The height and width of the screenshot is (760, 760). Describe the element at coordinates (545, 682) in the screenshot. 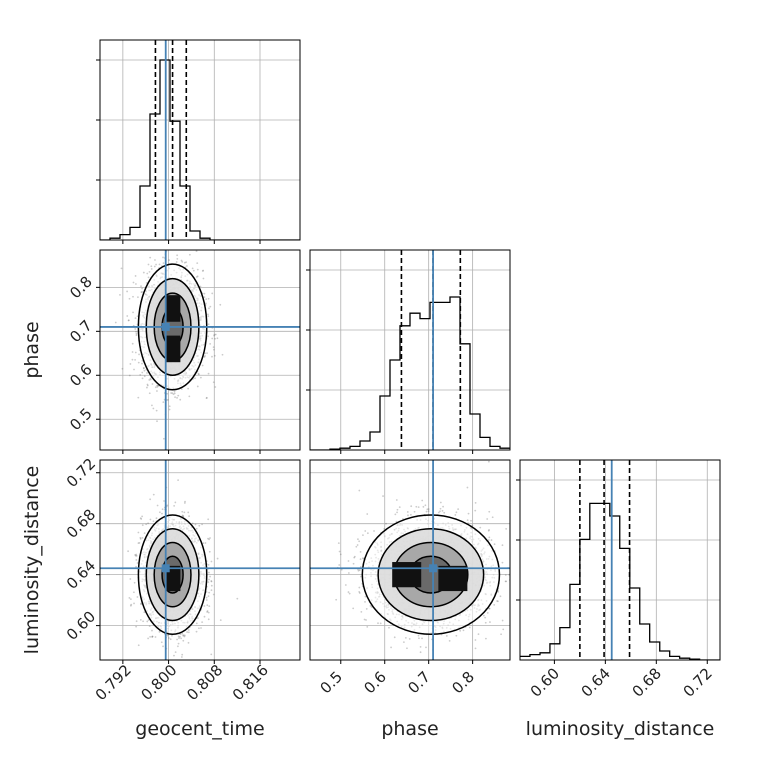

I see `xtick-label: 0.60` at that location.